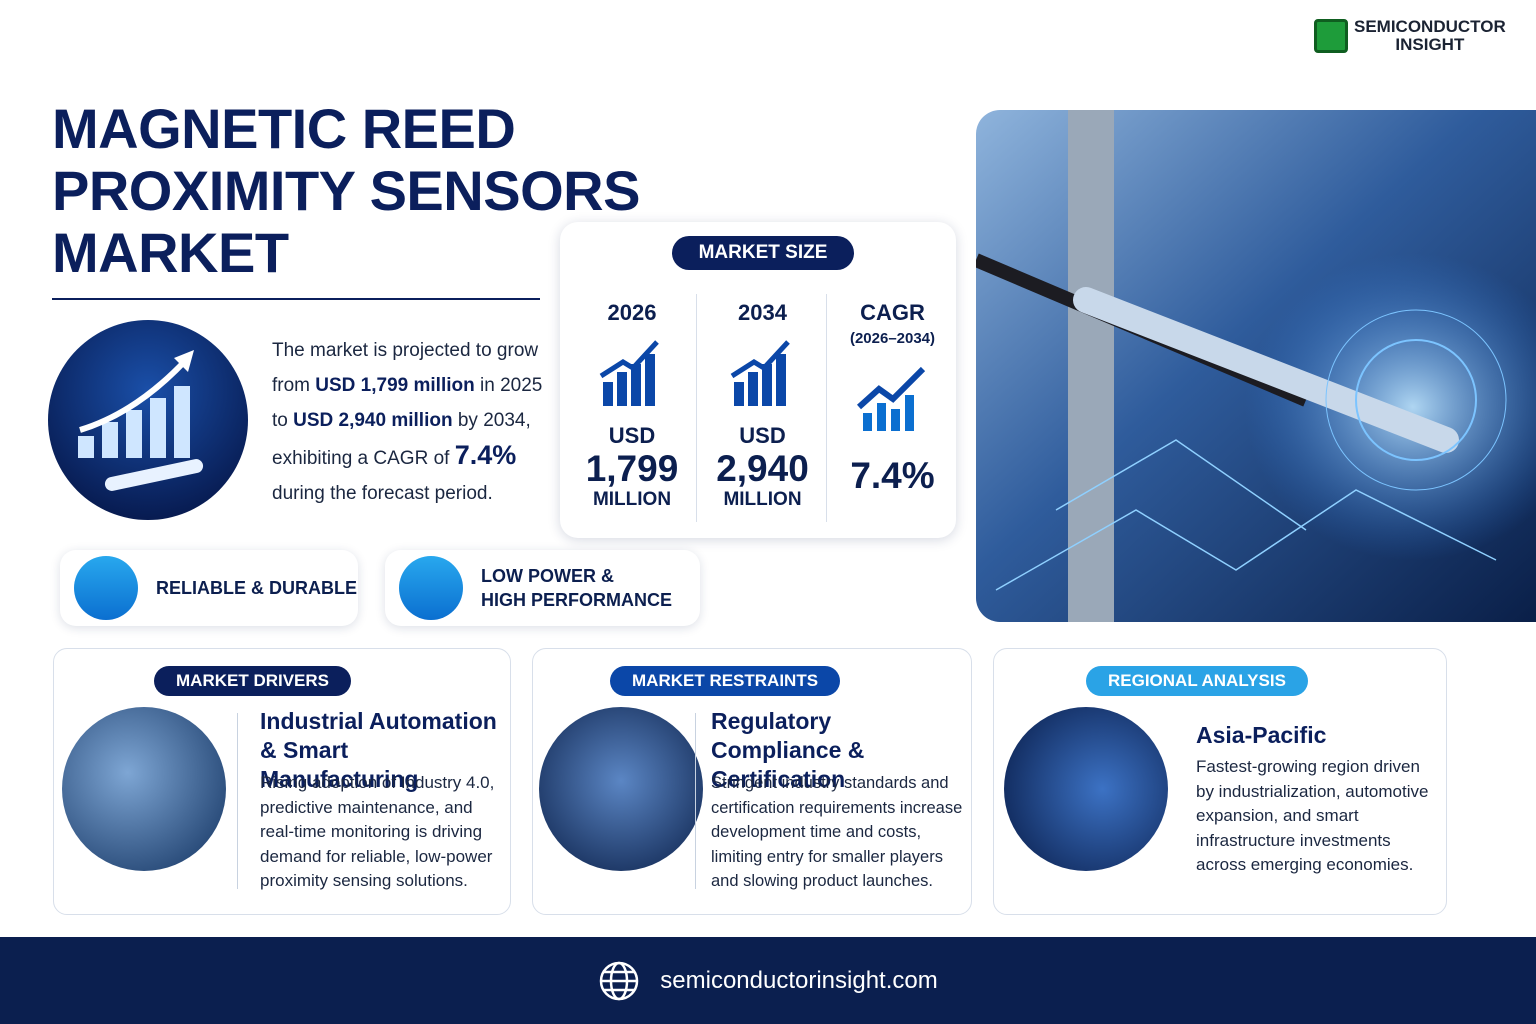 This screenshot has height=1024, width=1536. I want to click on title-line: PROXIMITY SENSORS, so click(346, 190).